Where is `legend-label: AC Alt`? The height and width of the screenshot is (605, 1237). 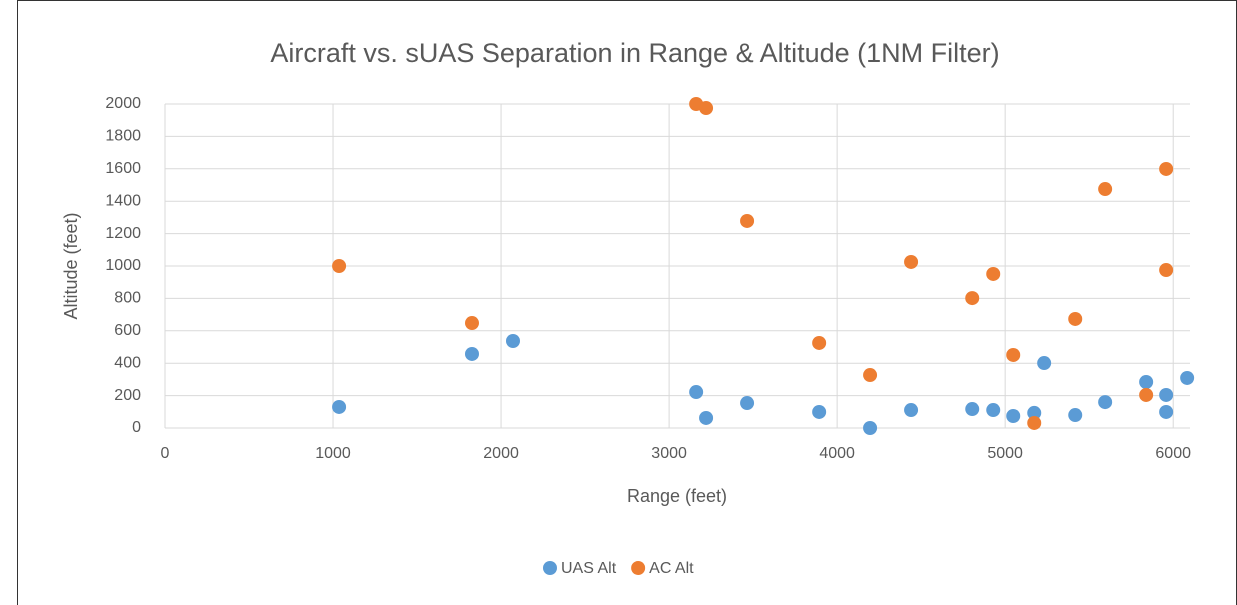 legend-label: AC Alt is located at coordinates (671, 568).